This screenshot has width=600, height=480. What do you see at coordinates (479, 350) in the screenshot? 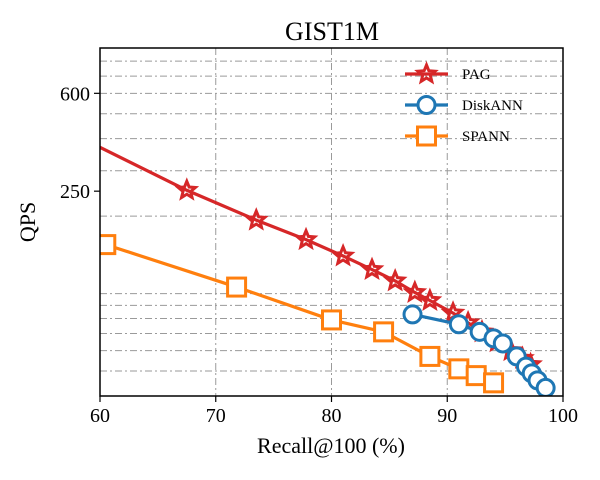
I see `series-diskann` at bounding box center [479, 350].